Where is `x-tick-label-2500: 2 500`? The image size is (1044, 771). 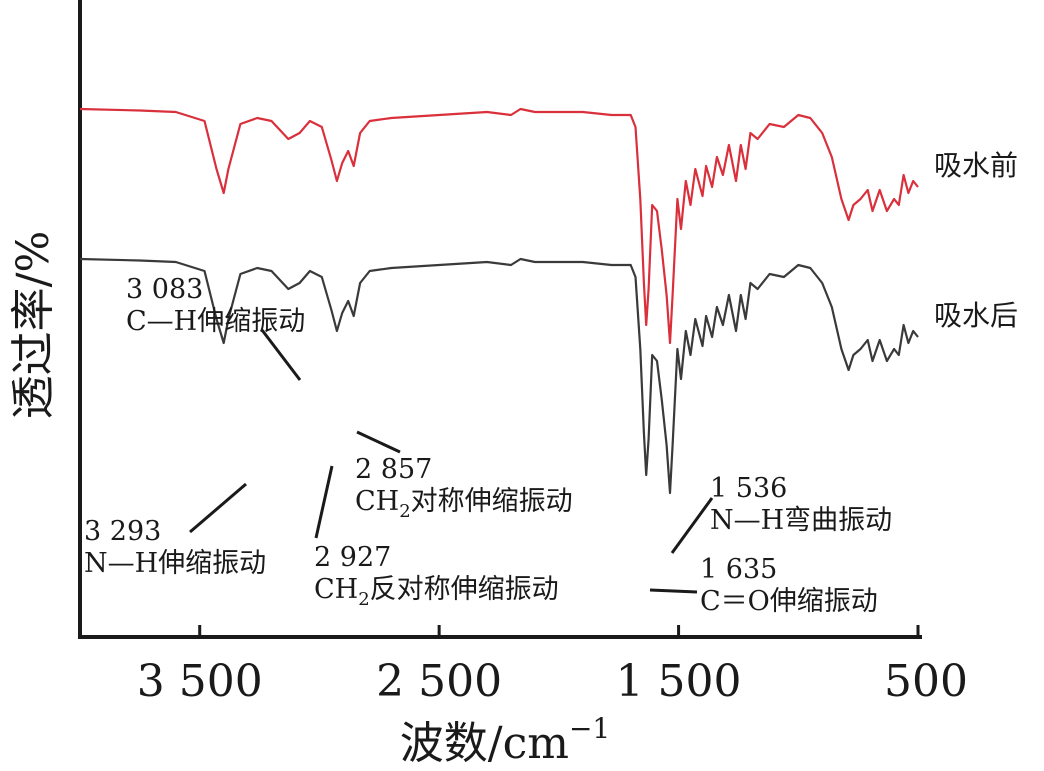 x-tick-label-2500: 2 500 is located at coordinates (439, 681).